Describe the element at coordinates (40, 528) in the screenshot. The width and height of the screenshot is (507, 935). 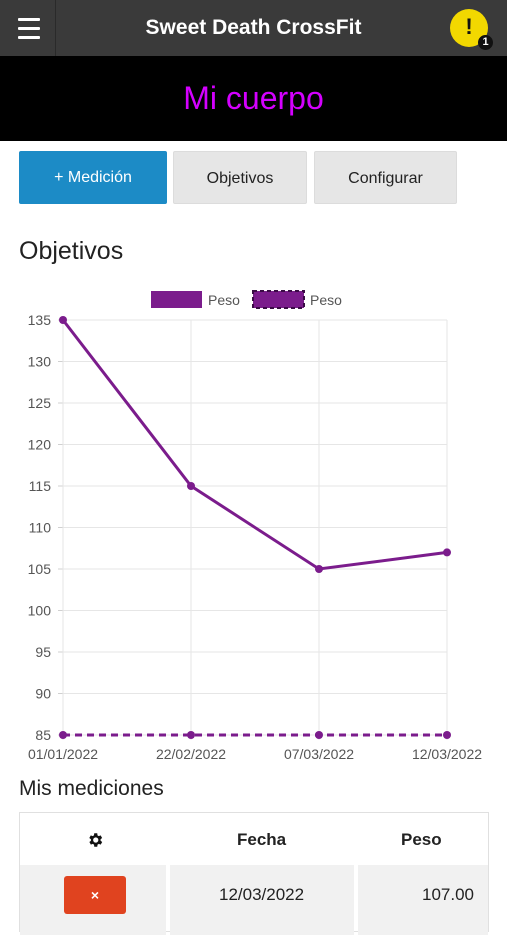
I see `y-tick-label: 110` at that location.